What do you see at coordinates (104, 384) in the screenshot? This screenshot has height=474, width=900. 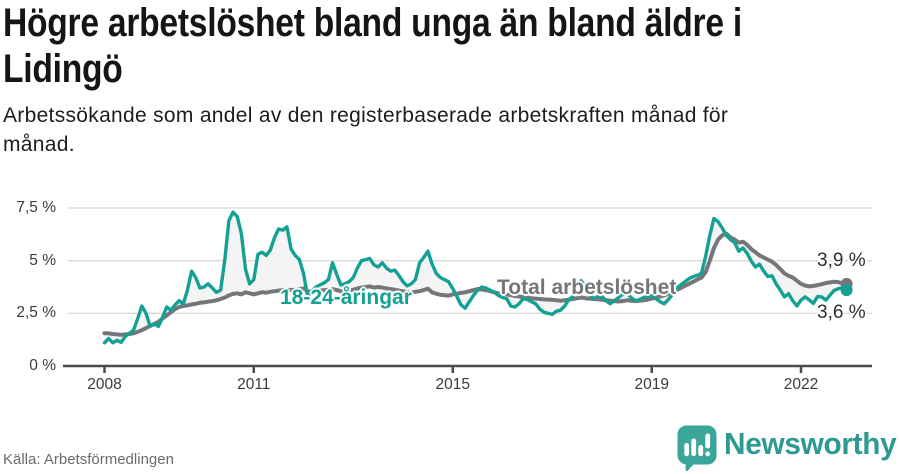 I see `x-axis-label: 2008` at bounding box center [104, 384].